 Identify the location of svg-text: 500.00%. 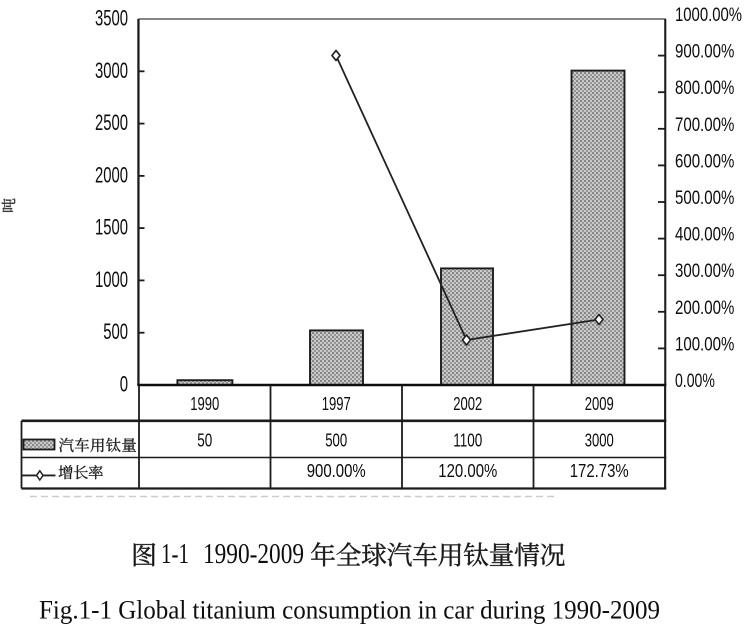
(704, 198).